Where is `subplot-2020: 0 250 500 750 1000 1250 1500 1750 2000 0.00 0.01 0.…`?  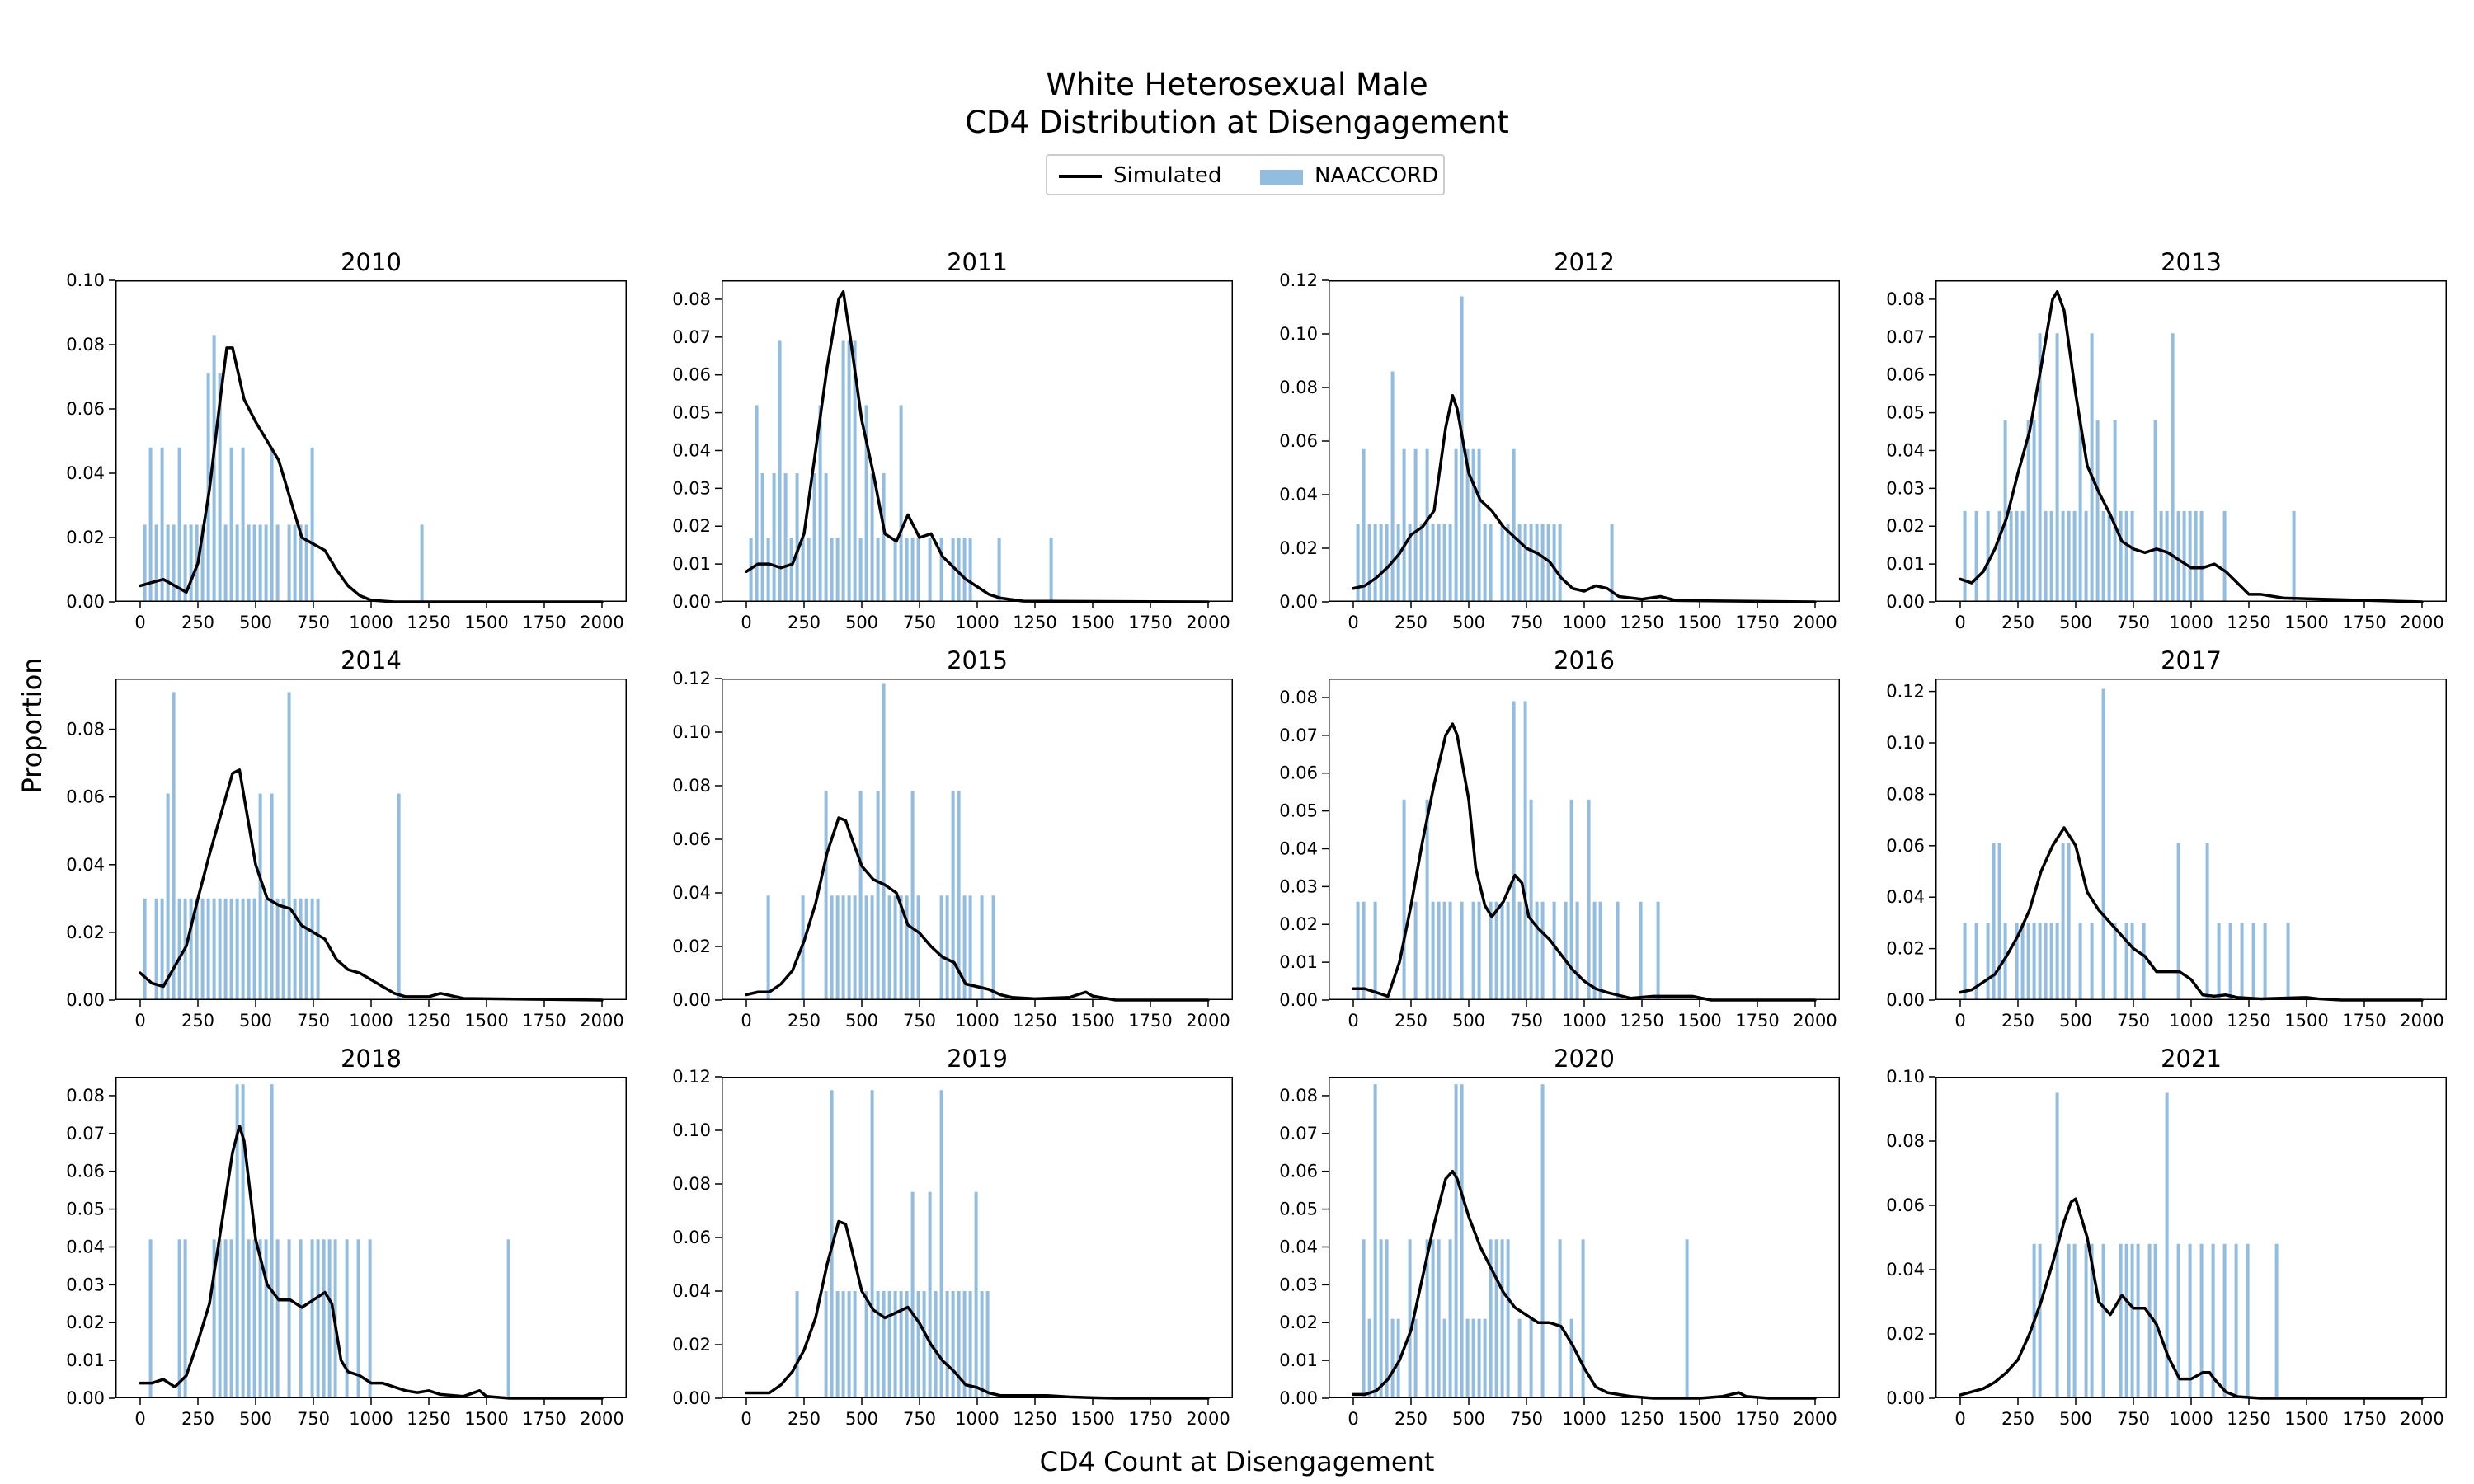 subplot-2020: 0 250 500 750 1000 1250 1500 1750 2000 0.00 0.01 0.… is located at coordinates (1559, 1237).